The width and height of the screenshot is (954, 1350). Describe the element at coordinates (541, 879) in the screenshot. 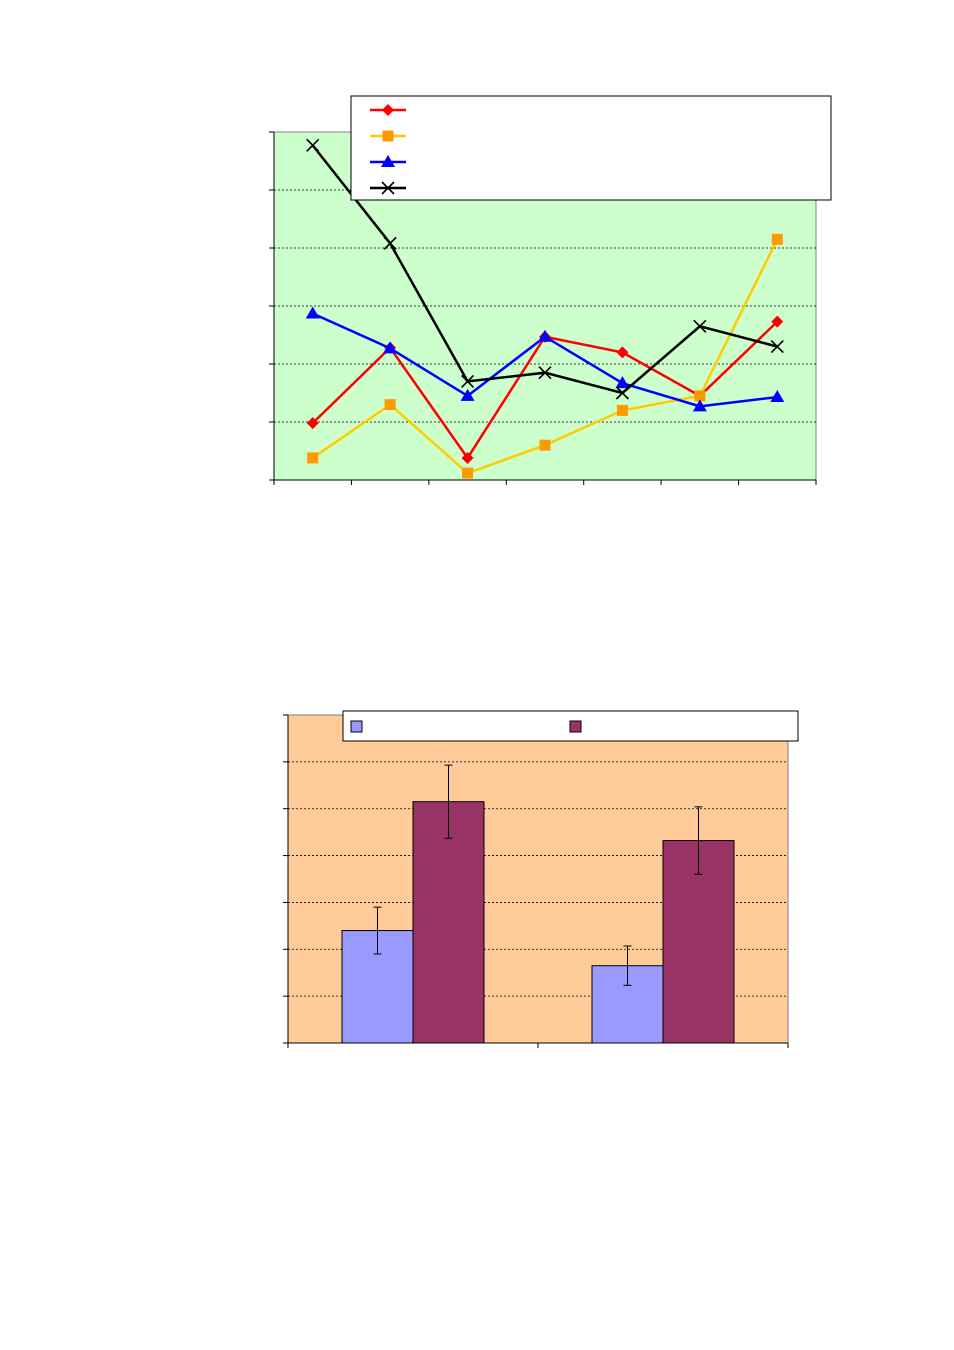

I see `bar-chart` at that location.